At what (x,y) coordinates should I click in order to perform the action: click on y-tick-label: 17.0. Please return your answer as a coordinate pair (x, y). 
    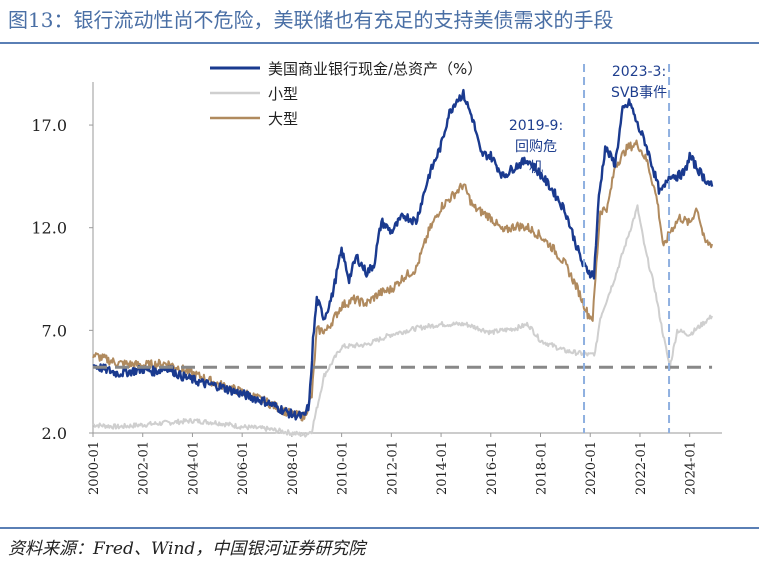
    Looking at the image, I should click on (49, 125).